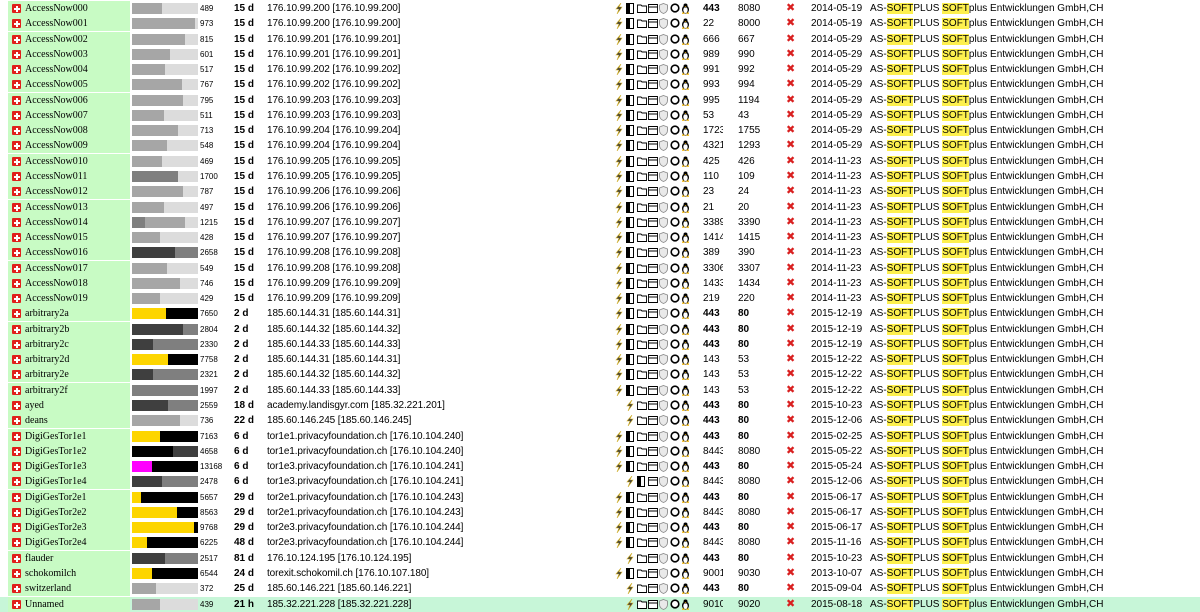  Describe the element at coordinates (77, 222) in the screenshot. I see `relay-nickname-link: AccessNow014` at that location.